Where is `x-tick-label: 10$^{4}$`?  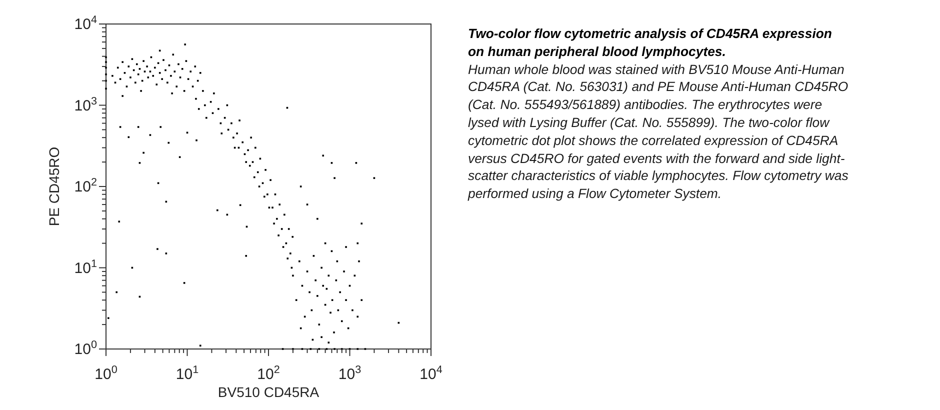 x-tick-label: 10$^{4}$ is located at coordinates (431, 373).